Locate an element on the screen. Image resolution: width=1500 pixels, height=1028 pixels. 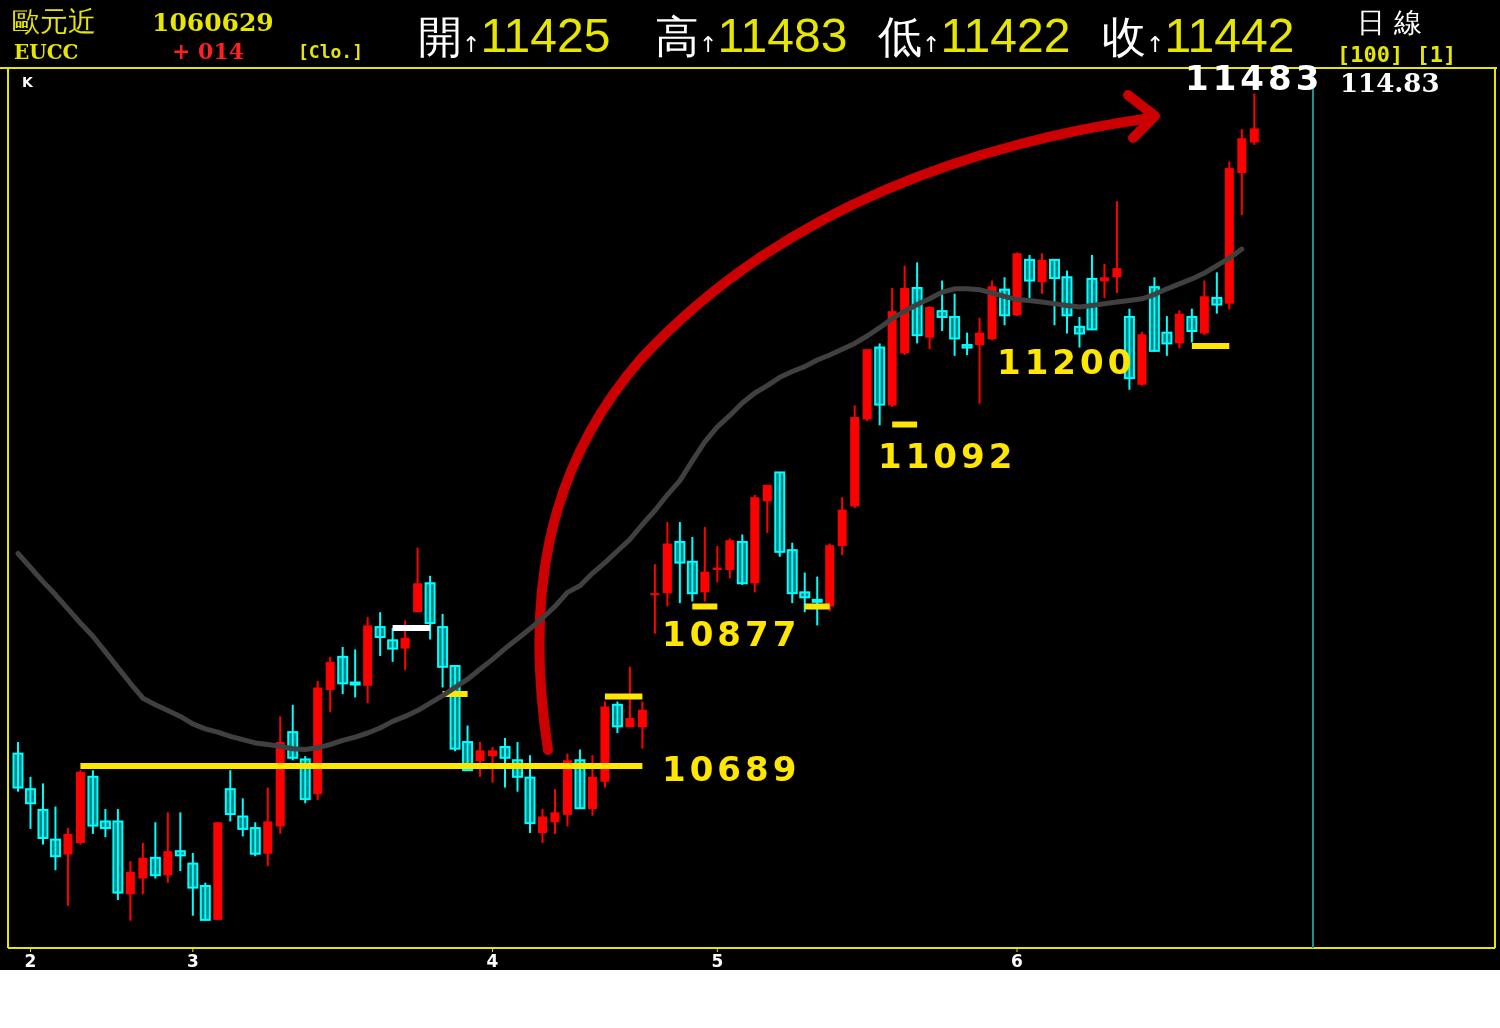
text: [Clo.] is located at coordinates (331, 51).